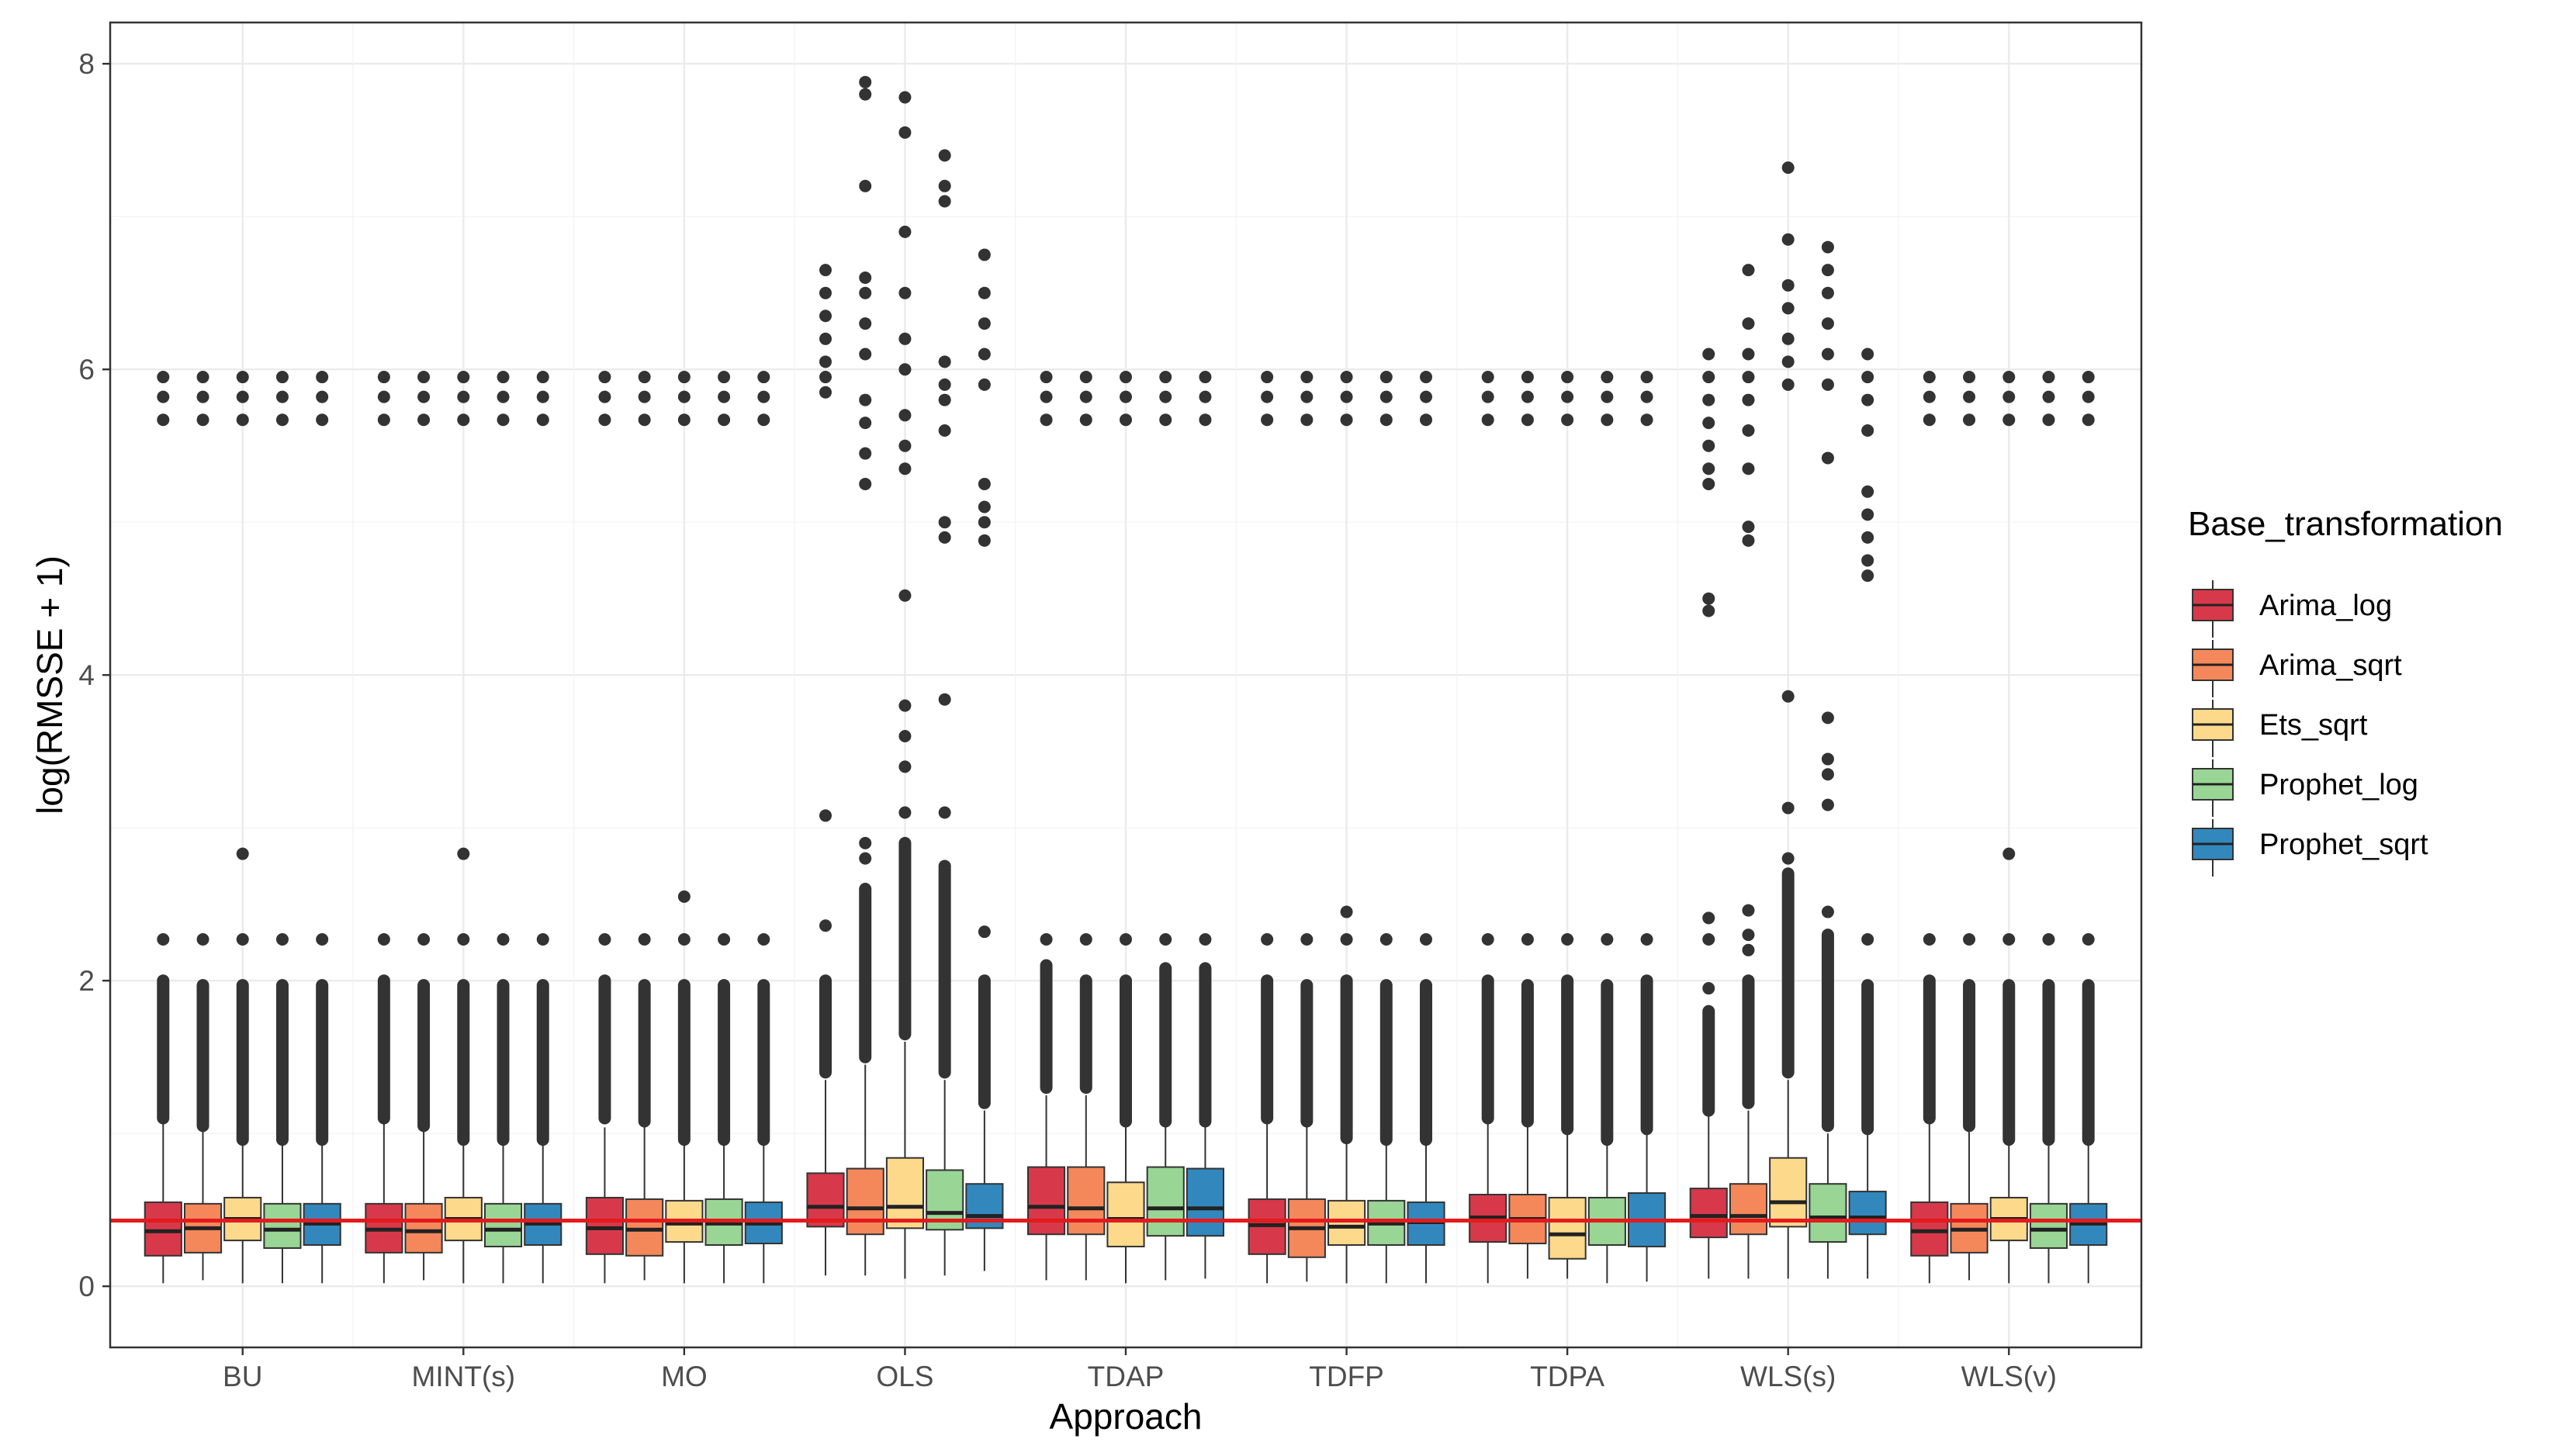 The height and width of the screenshot is (1456, 2558). Describe the element at coordinates (86, 1286) in the screenshot. I see `y-tick-label: 0` at that location.